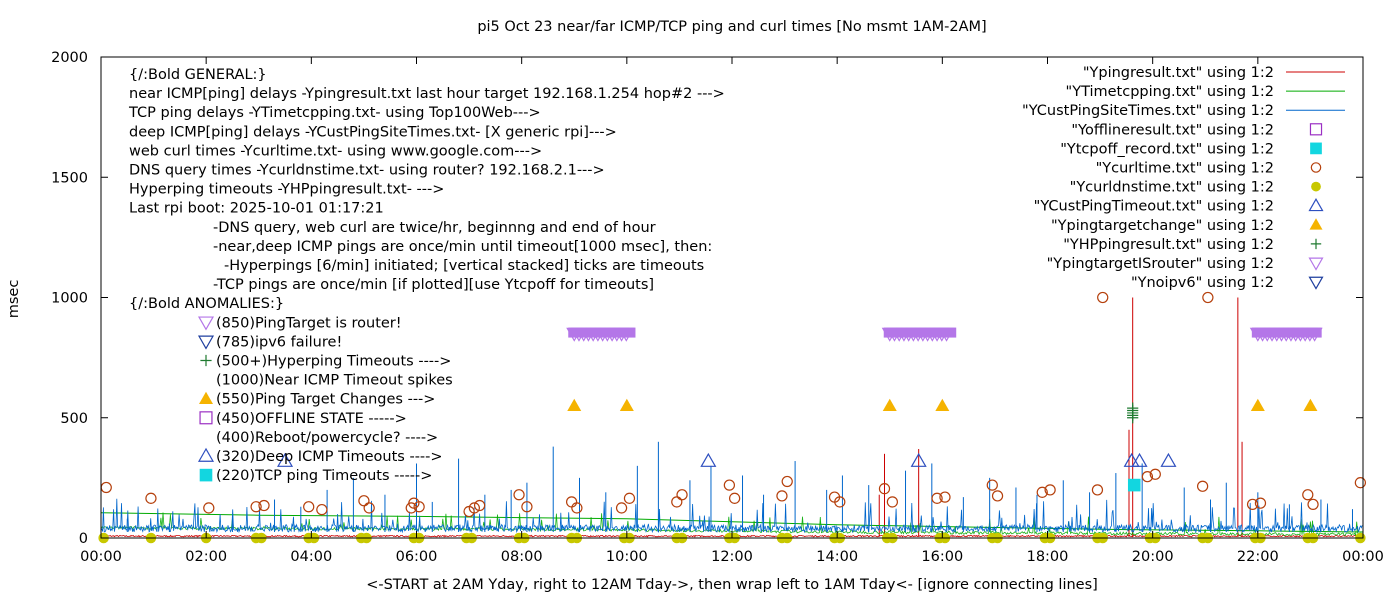  What do you see at coordinates (198, 75) in the screenshot?
I see `annotation-line: {/:Bold GENERAL:}` at bounding box center [198, 75].